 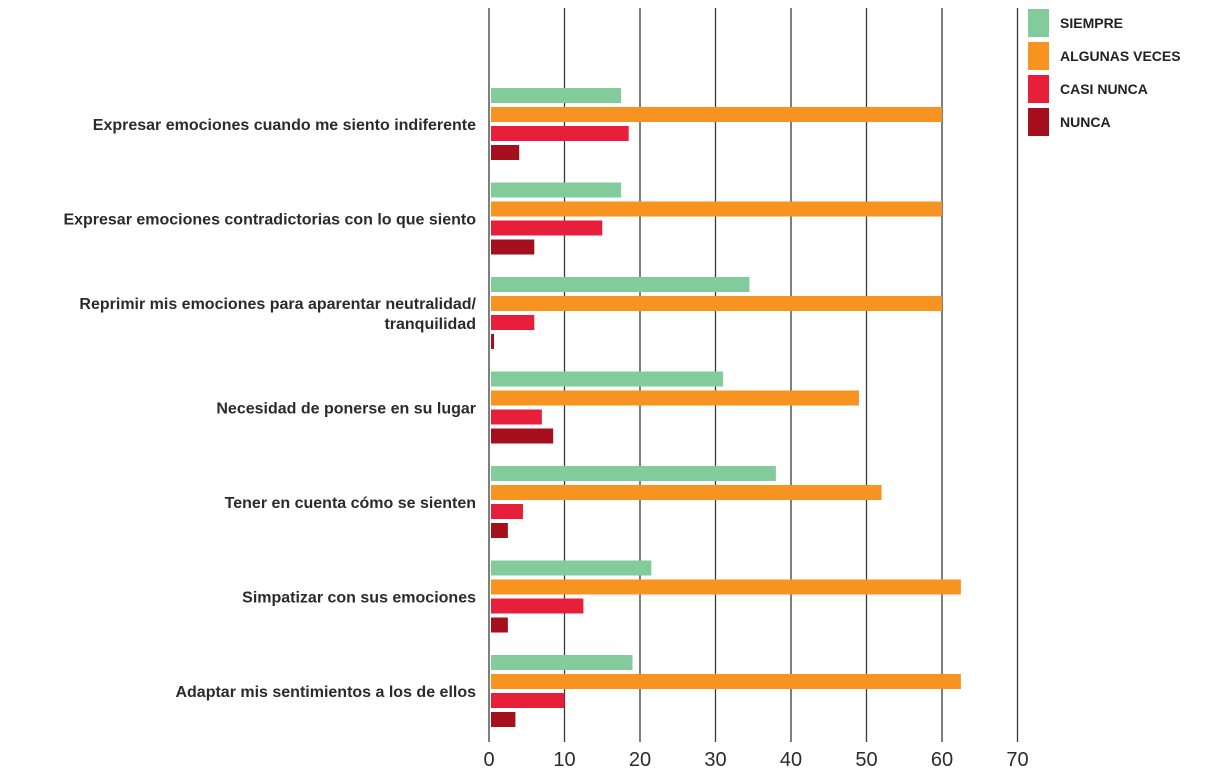 I want to click on x-tick-label: 30, so click(x=715, y=759).